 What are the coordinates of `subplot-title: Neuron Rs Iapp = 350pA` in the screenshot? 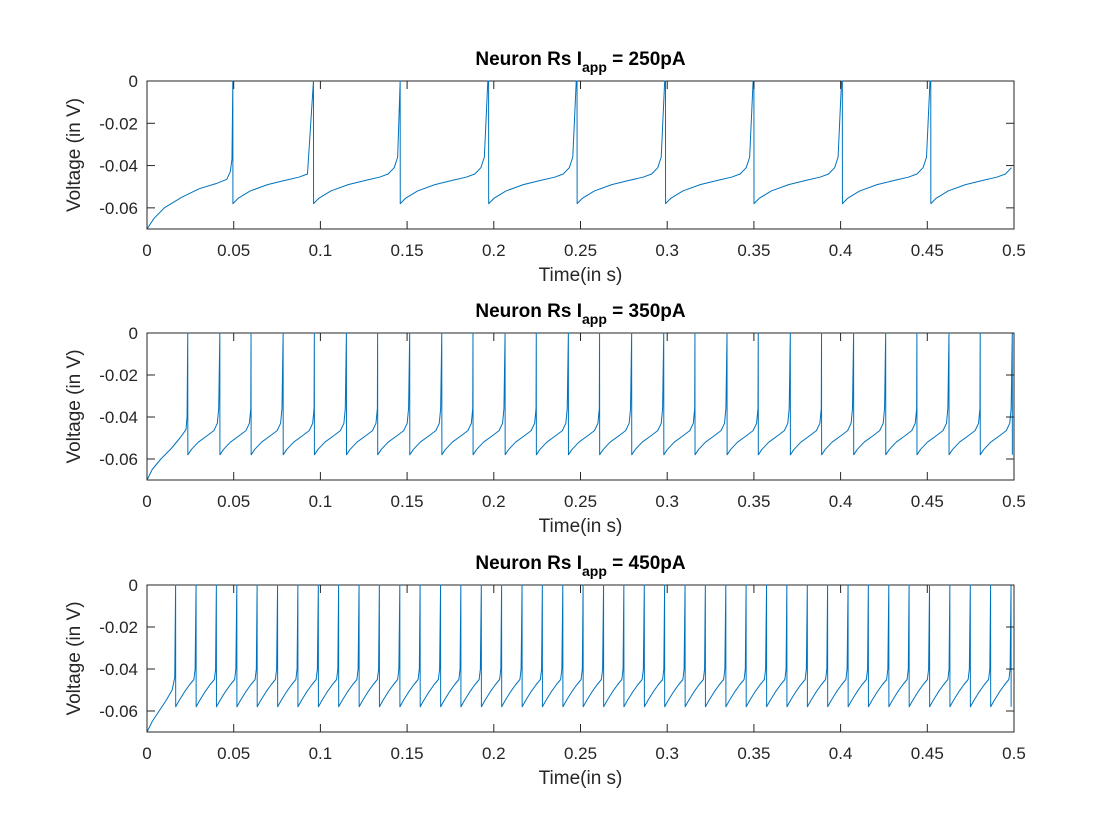 It's located at (580, 314).